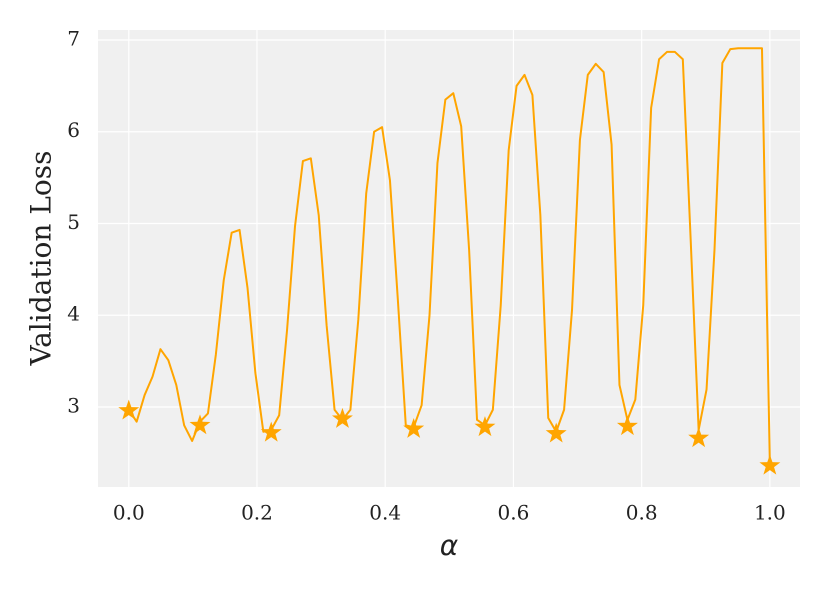  I want to click on y-tick-label: 5, so click(73, 222).